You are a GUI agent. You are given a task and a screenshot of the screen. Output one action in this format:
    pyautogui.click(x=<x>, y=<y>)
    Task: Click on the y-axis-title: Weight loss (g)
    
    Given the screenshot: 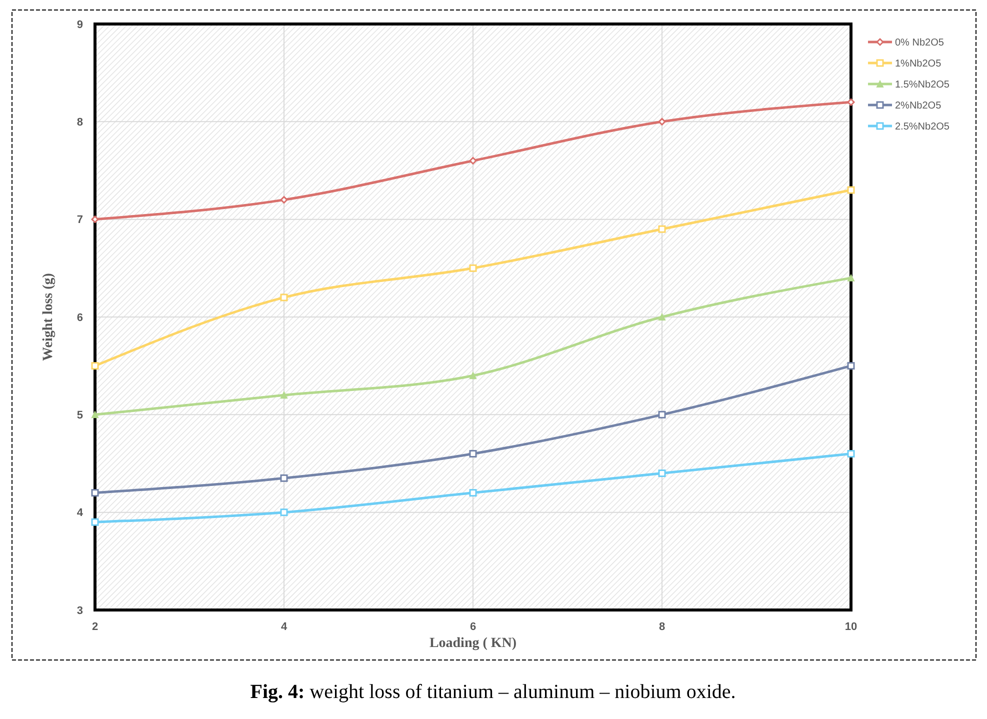 What is the action you would take?
    pyautogui.click(x=48, y=316)
    